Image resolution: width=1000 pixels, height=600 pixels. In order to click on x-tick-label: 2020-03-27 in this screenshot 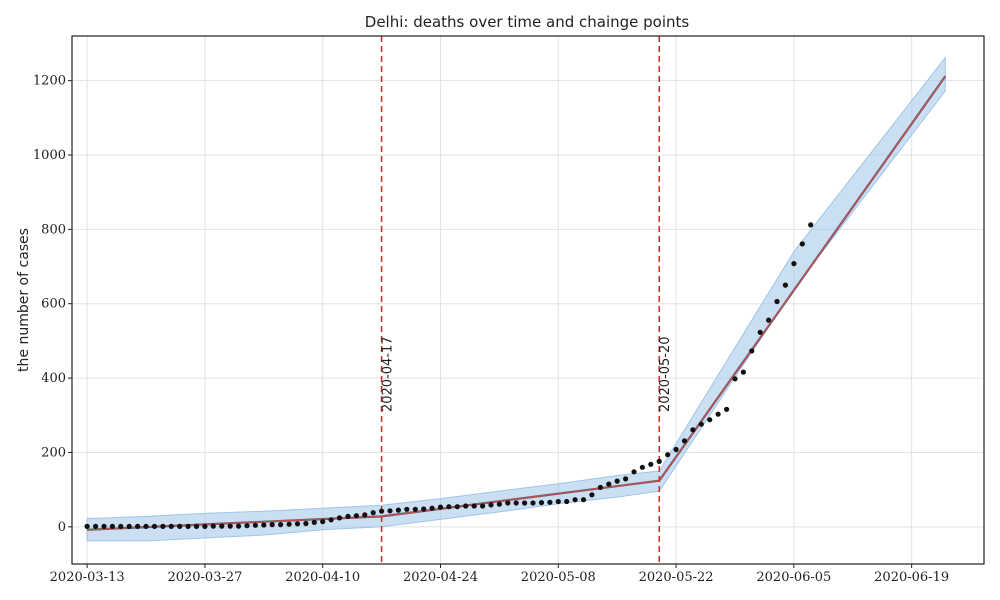, I will do `click(204, 577)`.